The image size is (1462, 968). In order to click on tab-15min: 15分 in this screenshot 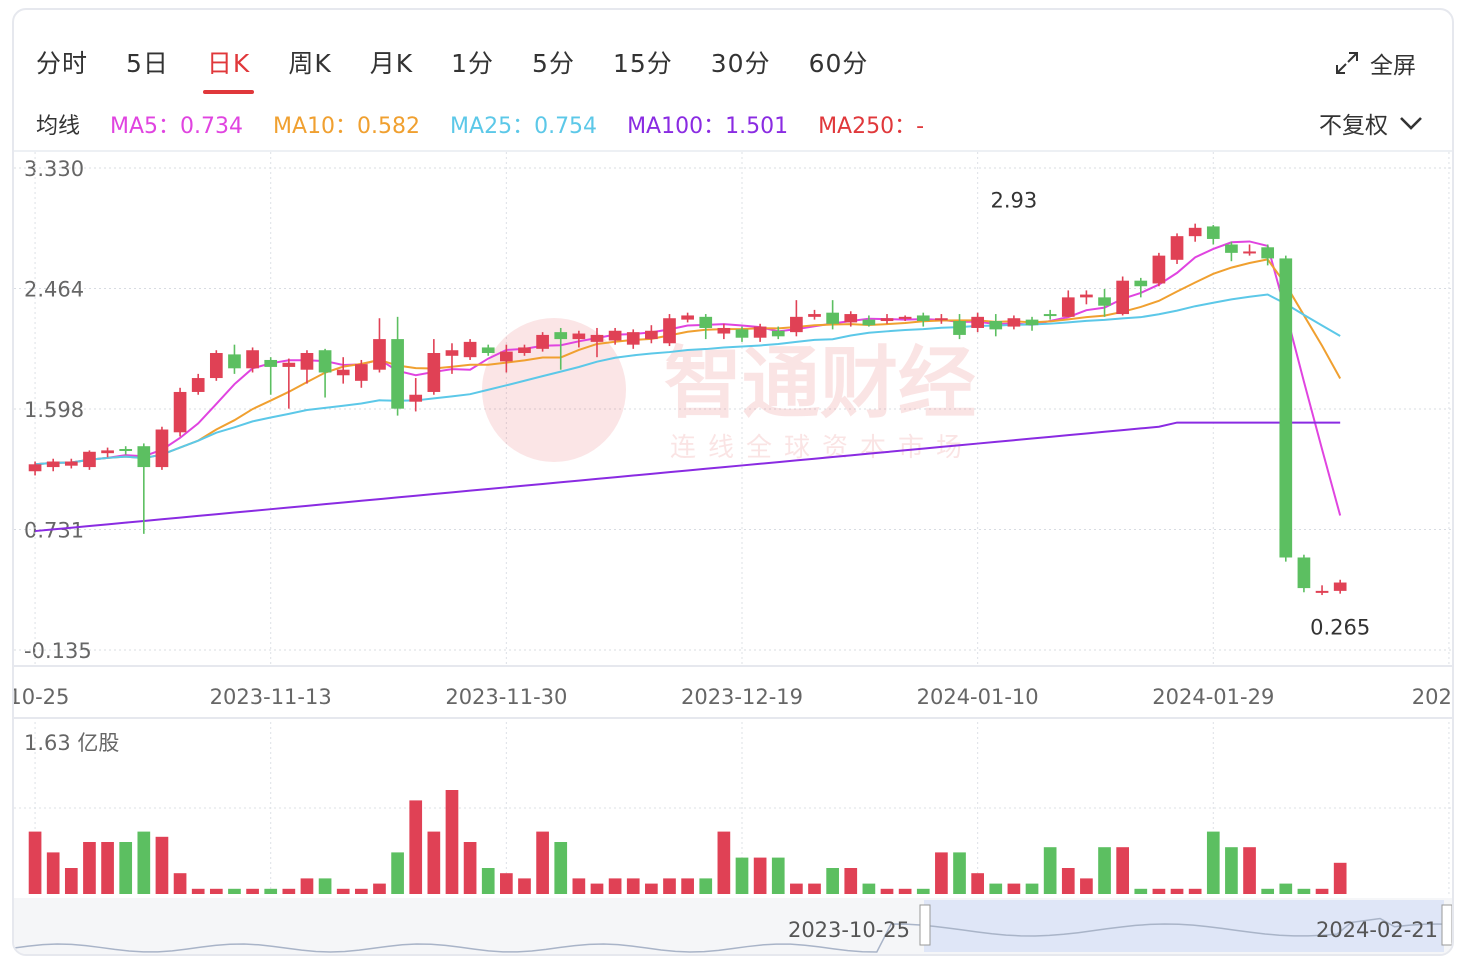, I will do `click(642, 63)`.